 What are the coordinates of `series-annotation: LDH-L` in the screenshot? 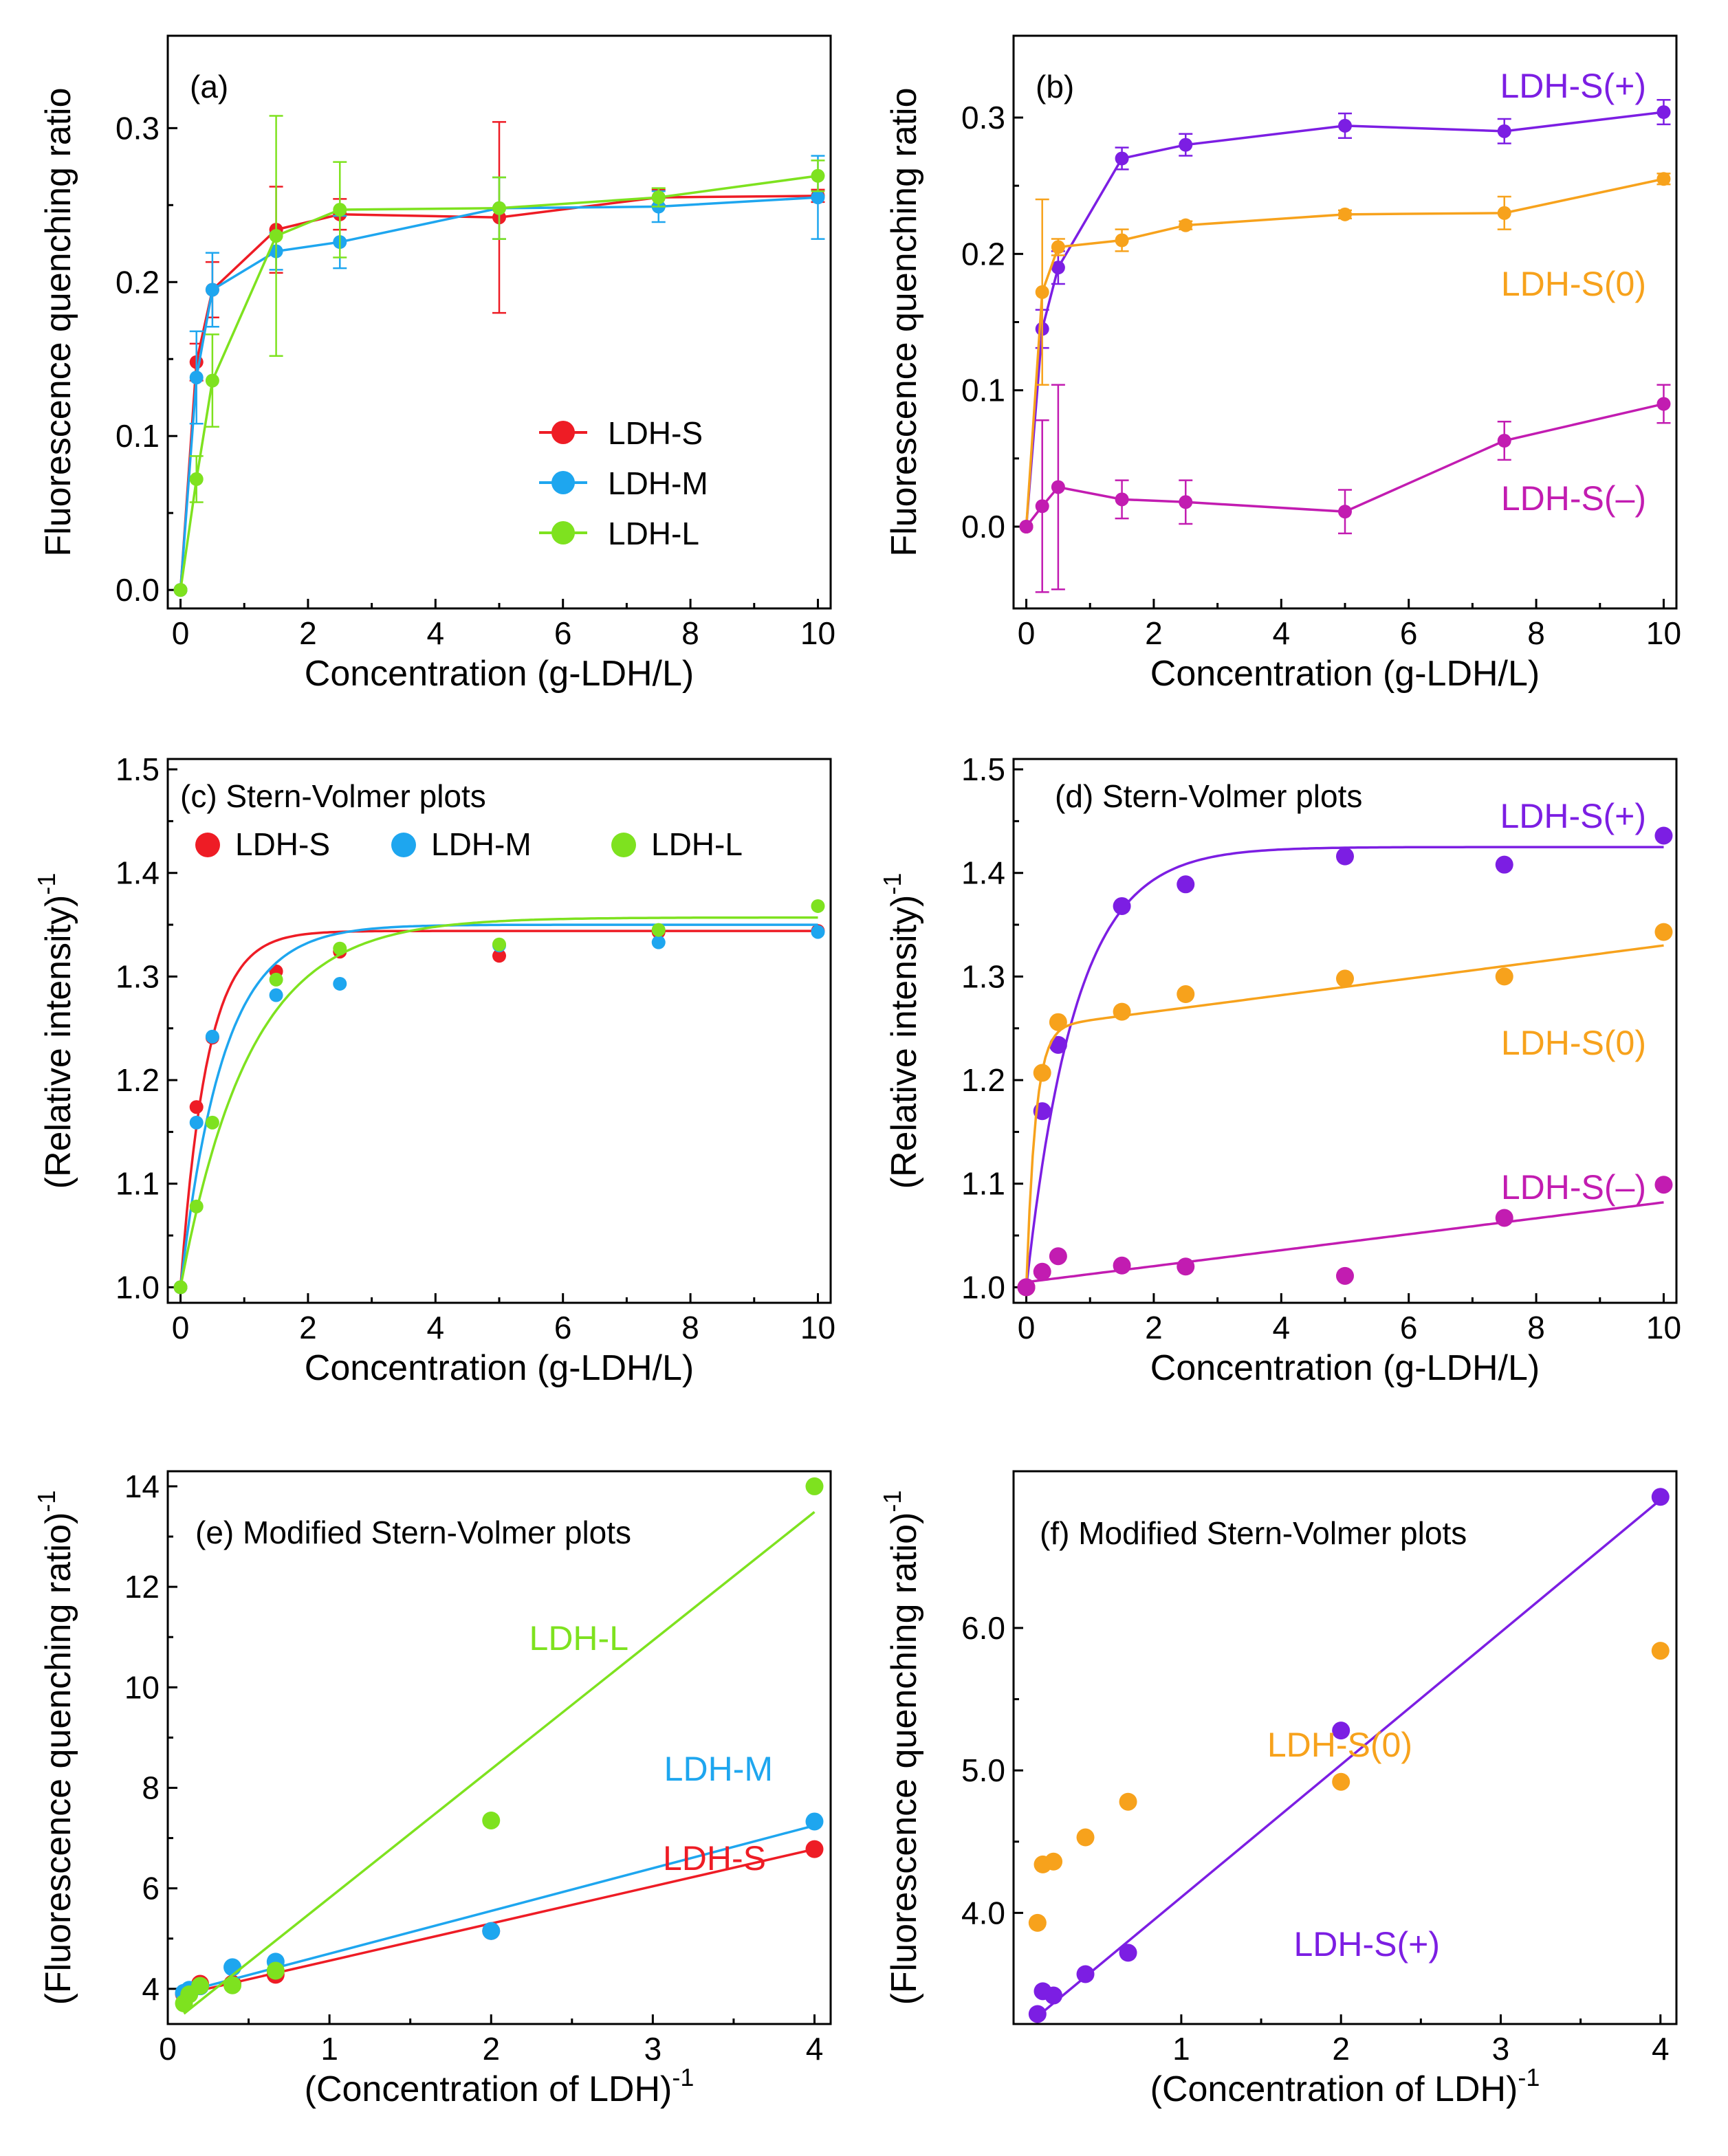 It's located at (578, 1639).